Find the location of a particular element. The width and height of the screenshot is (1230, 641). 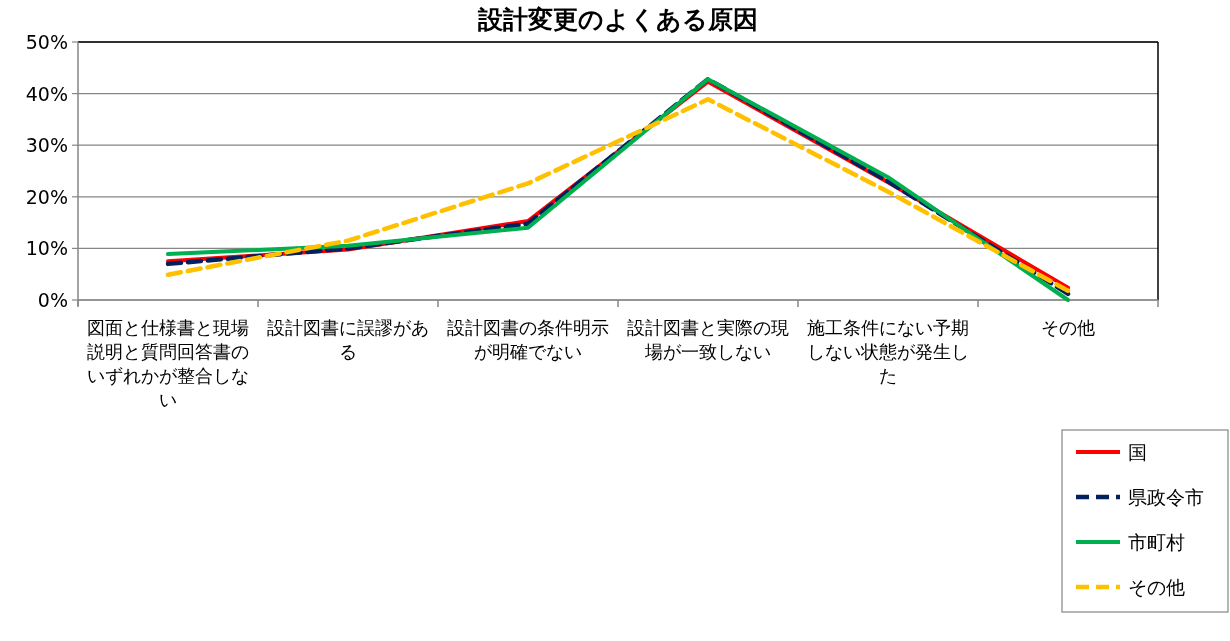

y-tick-label: 10% is located at coordinates (46, 248).